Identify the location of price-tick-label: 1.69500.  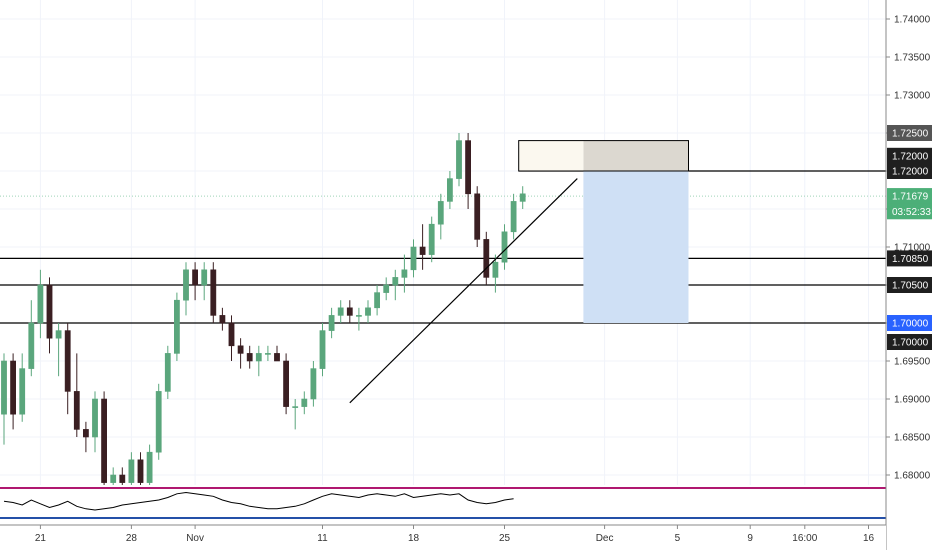
(912, 362).